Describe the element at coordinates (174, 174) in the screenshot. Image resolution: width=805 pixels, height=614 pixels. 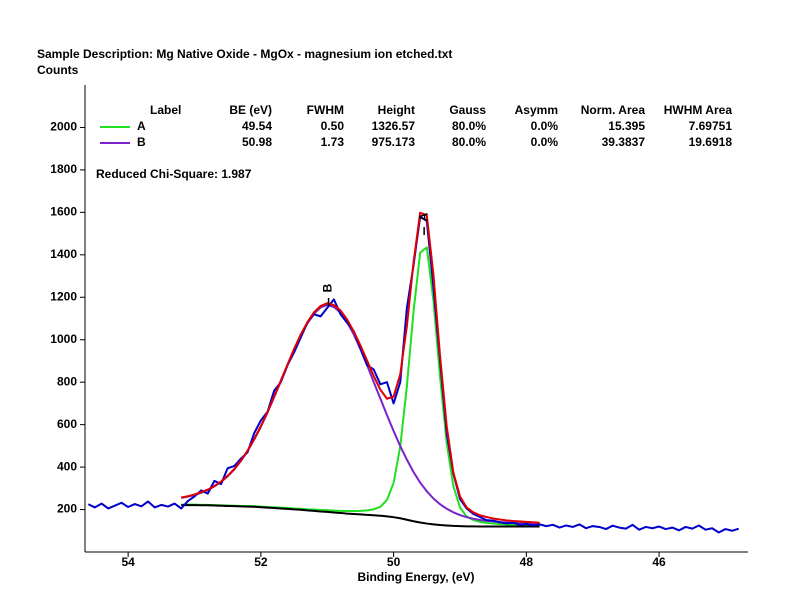
I see `annotation: Reduced Chi-Square: 1.987` at that location.